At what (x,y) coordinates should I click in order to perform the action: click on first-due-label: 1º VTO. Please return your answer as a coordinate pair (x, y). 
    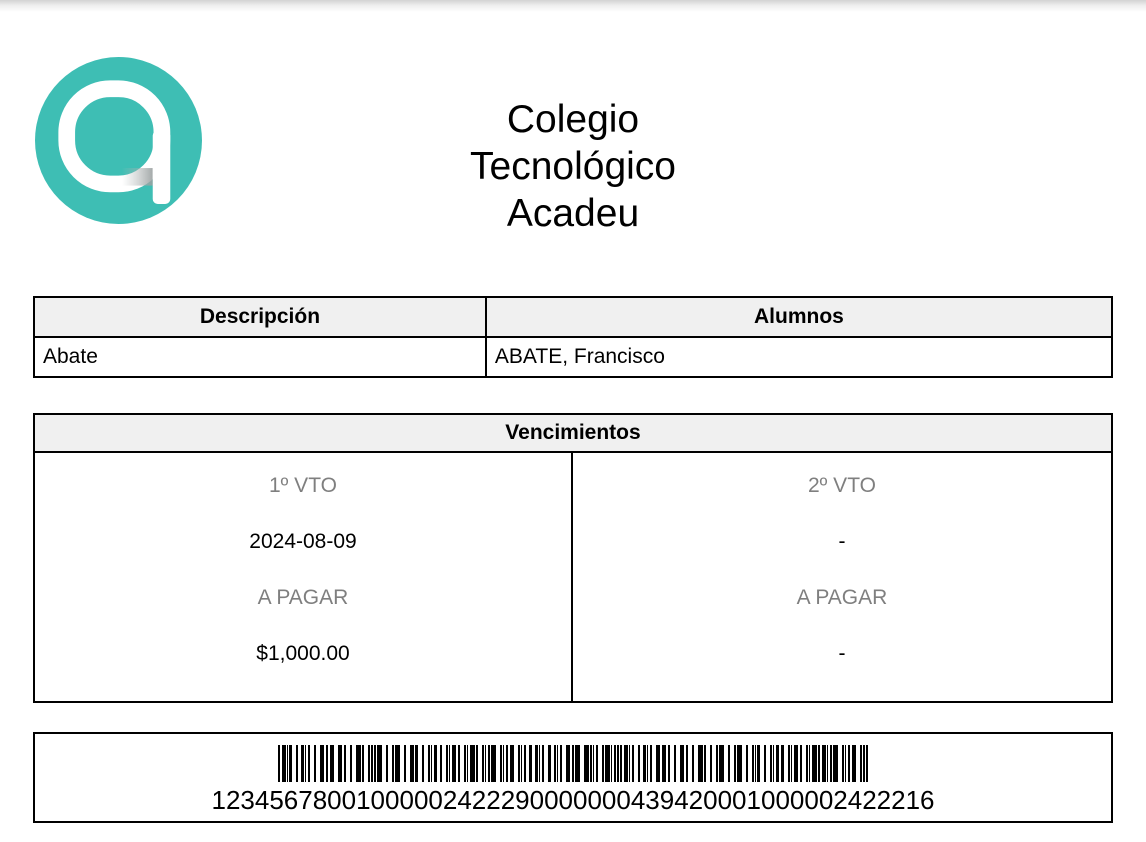
    Looking at the image, I should click on (303, 485).